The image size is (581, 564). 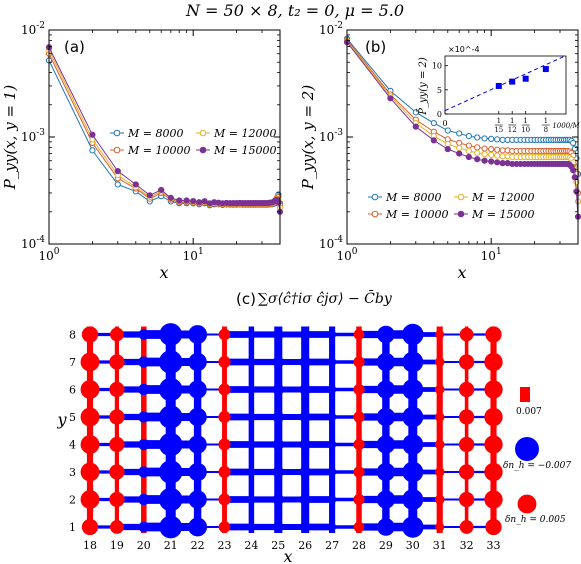 I want to click on inset-x-tick-num-2: 1, so click(x=512, y=121).